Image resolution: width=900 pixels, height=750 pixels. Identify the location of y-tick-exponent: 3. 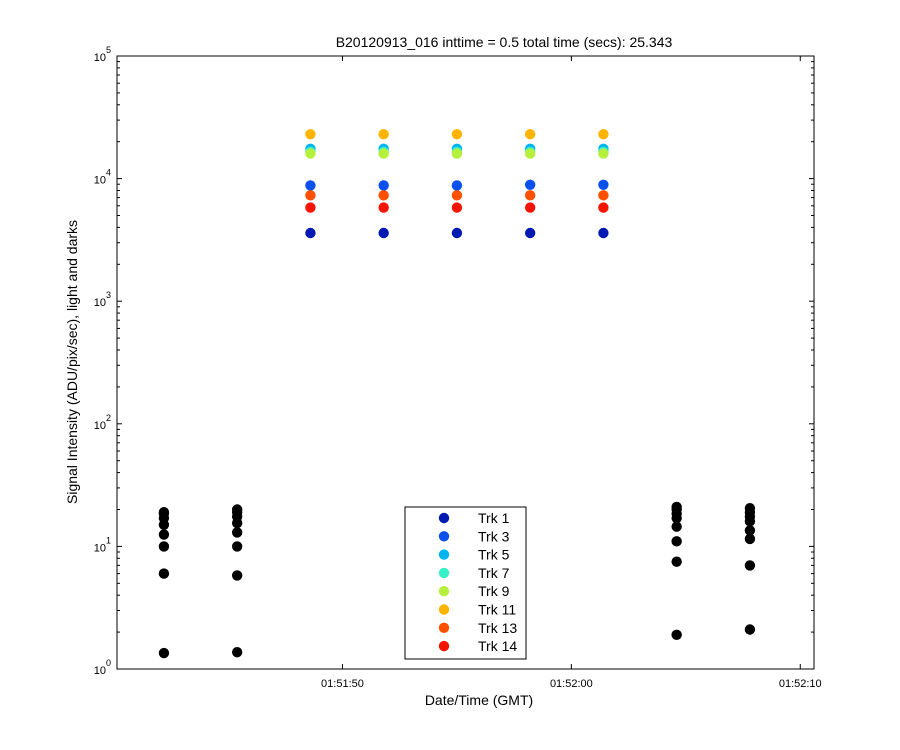
(108, 295).